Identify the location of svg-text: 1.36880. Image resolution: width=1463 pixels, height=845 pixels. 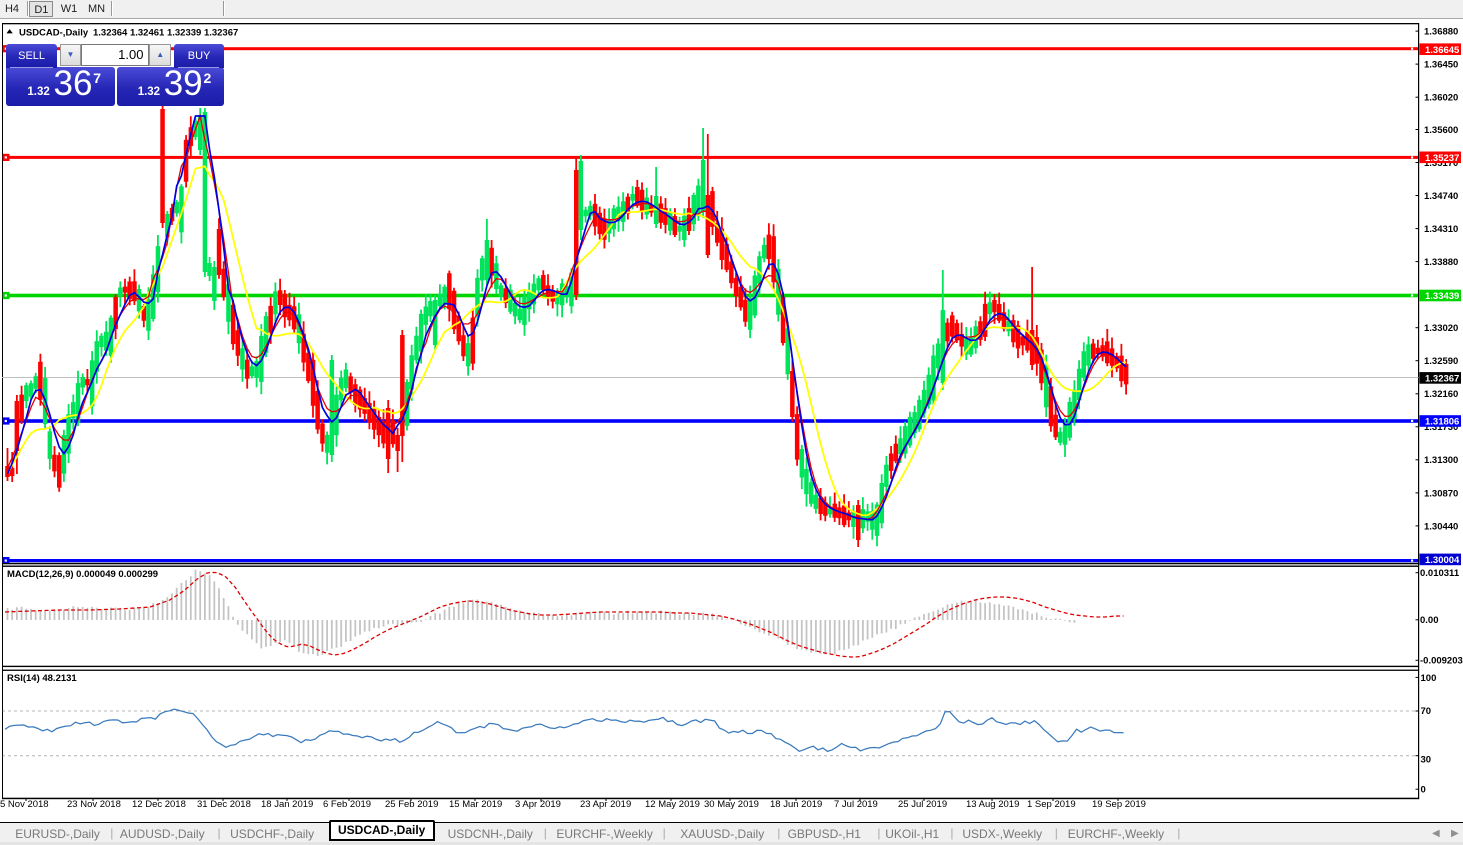
(1441, 32).